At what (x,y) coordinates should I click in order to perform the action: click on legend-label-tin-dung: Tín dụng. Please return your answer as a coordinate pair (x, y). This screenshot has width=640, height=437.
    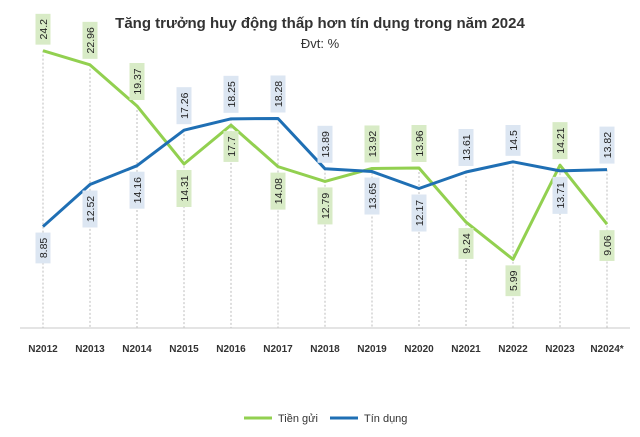
    Looking at the image, I should click on (385, 419).